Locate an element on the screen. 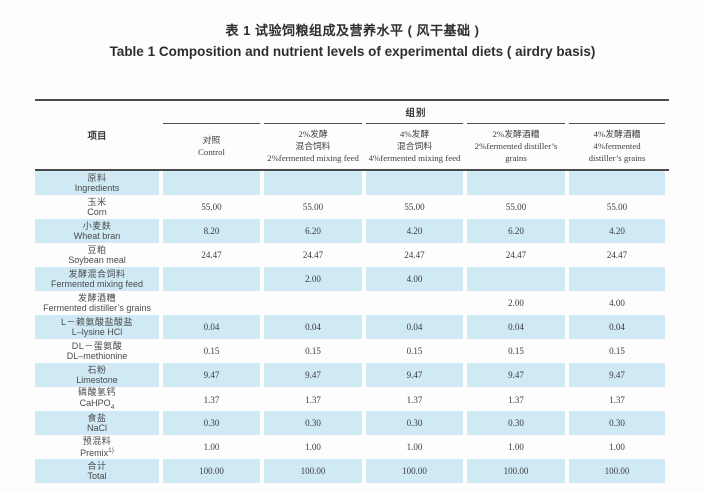 This screenshot has height=491, width=705. table-top-rule is located at coordinates (352, 100).